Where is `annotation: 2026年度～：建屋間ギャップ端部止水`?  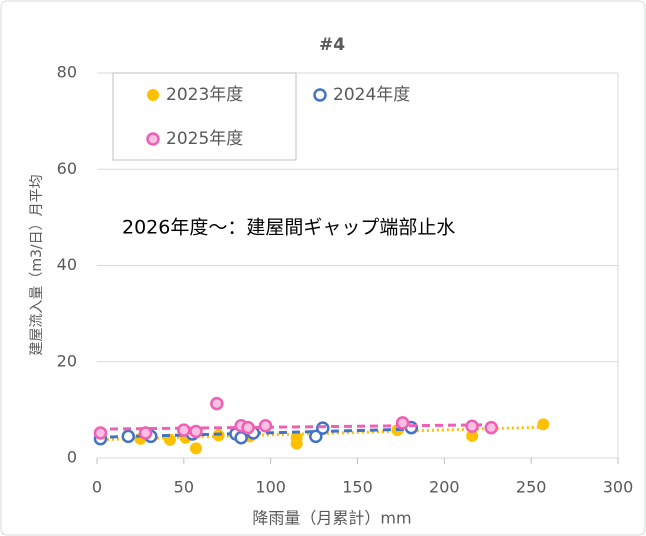 annotation: 2026年度～：建屋間ギャップ端部止水 is located at coordinates (288, 228).